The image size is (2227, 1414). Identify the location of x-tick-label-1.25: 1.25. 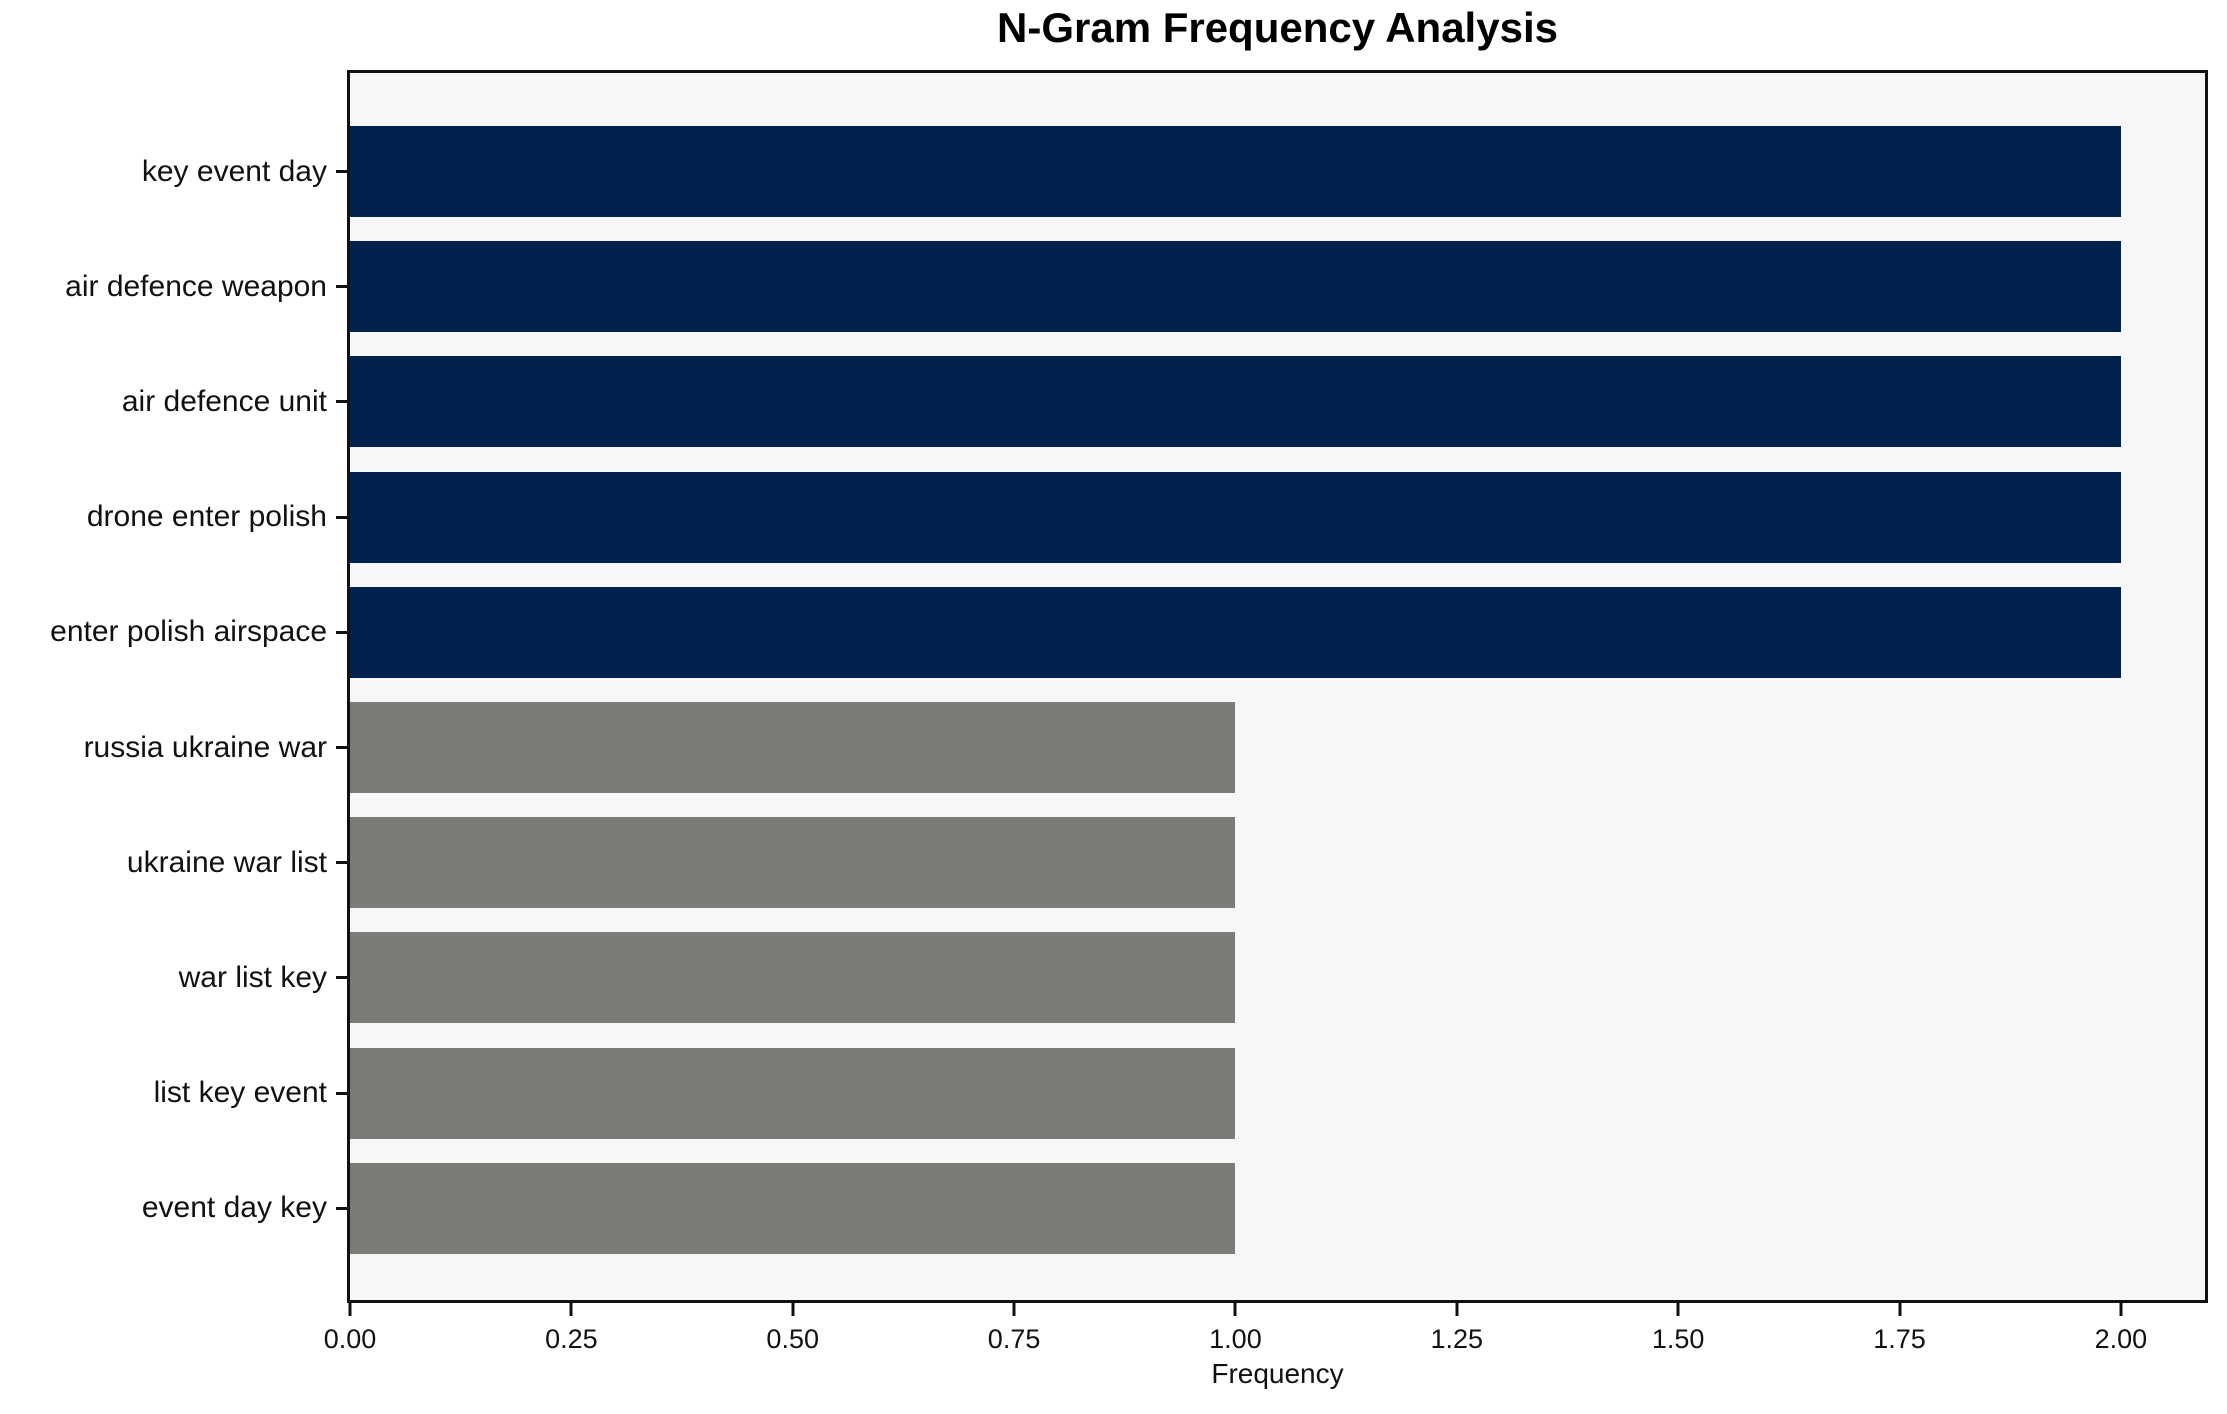
(1457, 1339).